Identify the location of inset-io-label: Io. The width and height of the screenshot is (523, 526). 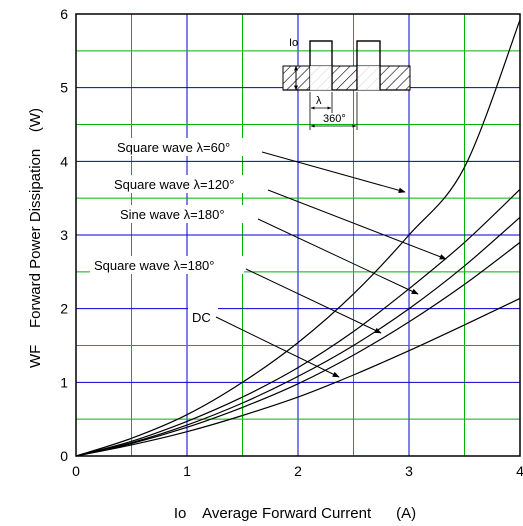
(293, 43).